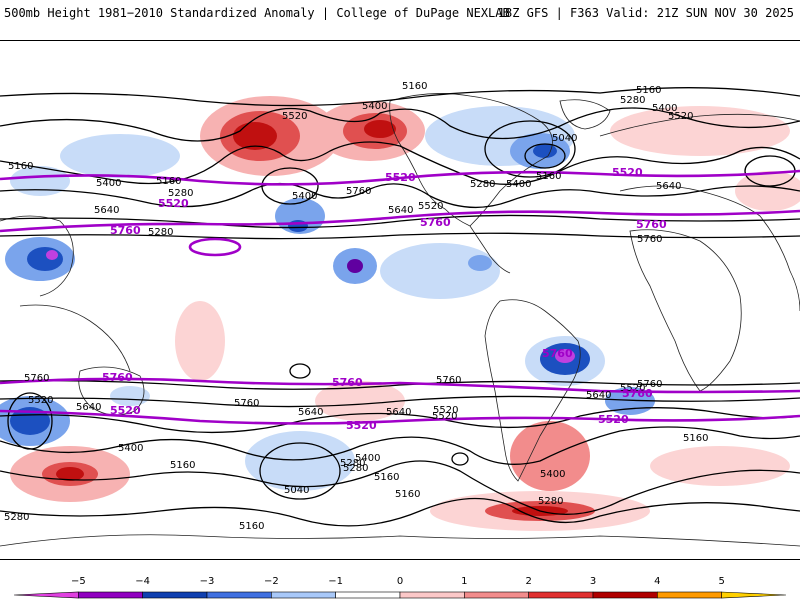 The height and width of the screenshot is (604, 800). What do you see at coordinates (142, 581) in the screenshot?
I see `colorbar-tick-label: −4` at bounding box center [142, 581].